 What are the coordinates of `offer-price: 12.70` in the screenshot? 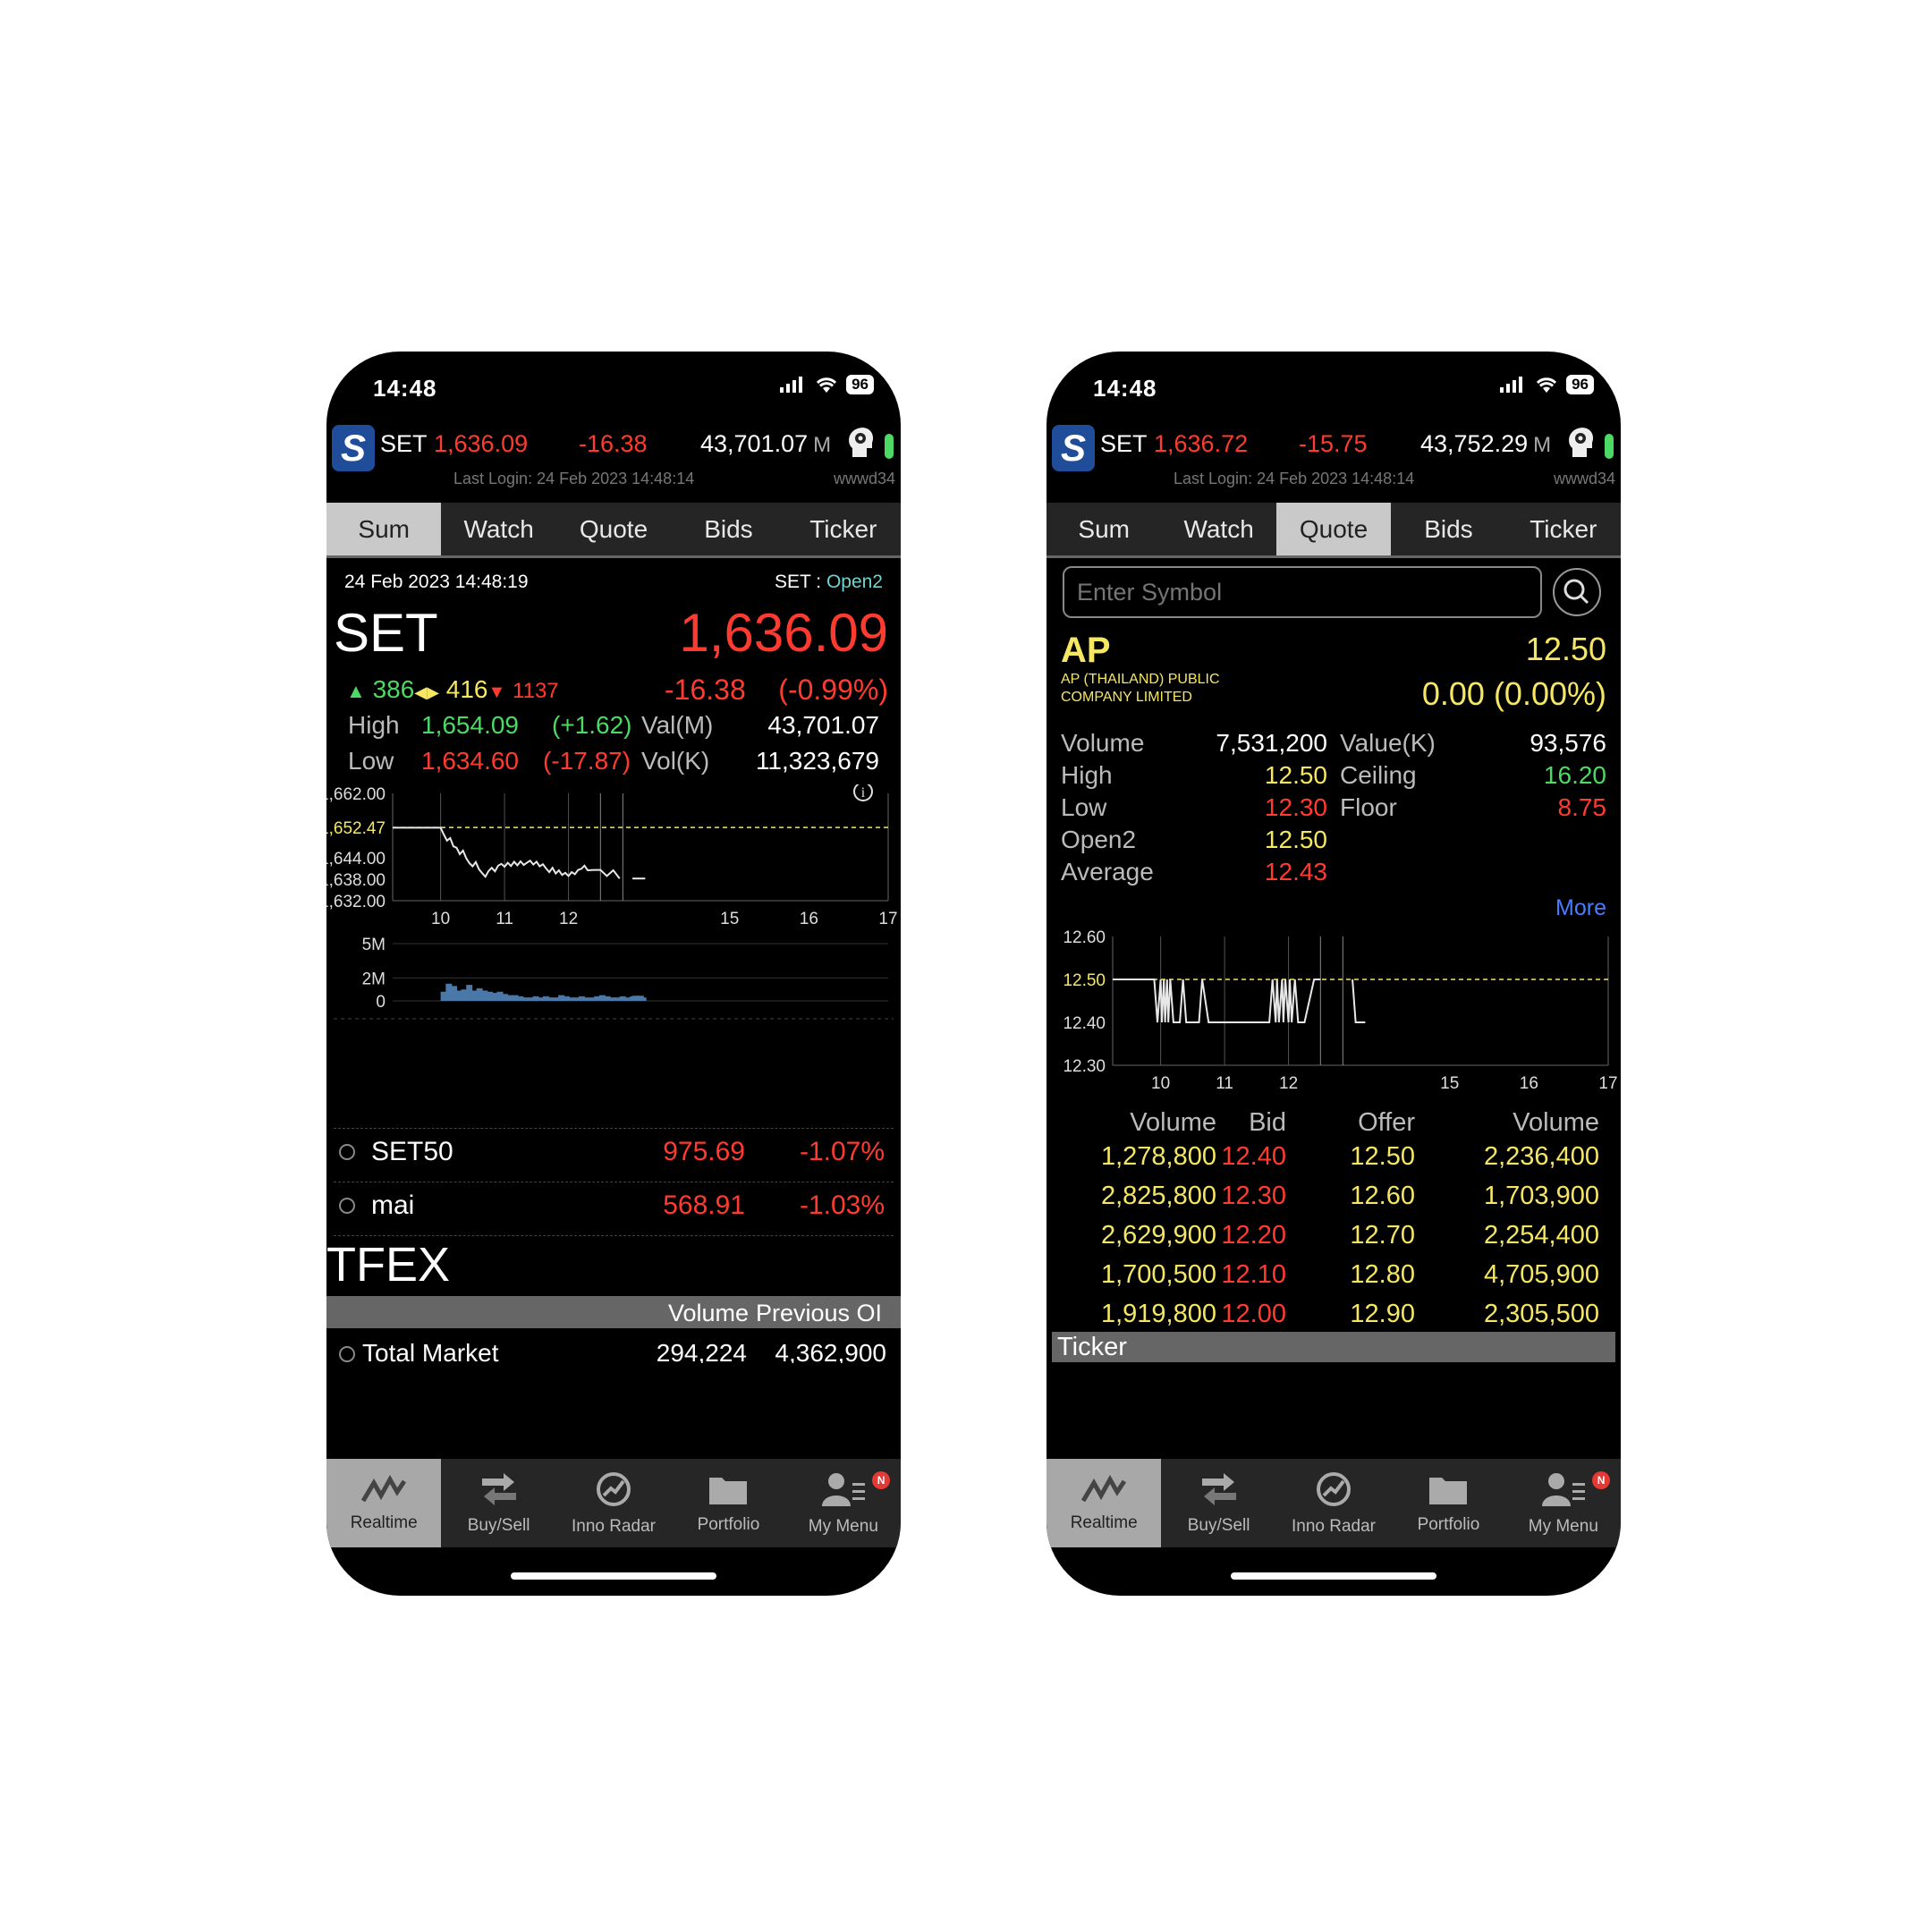 It's located at (1382, 1235).